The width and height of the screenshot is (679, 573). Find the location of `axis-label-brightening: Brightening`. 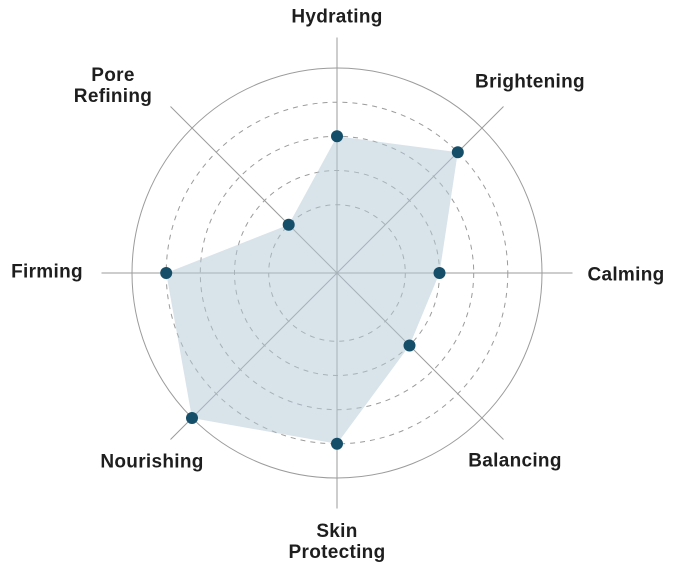

axis-label-brightening: Brightening is located at coordinates (530, 82).